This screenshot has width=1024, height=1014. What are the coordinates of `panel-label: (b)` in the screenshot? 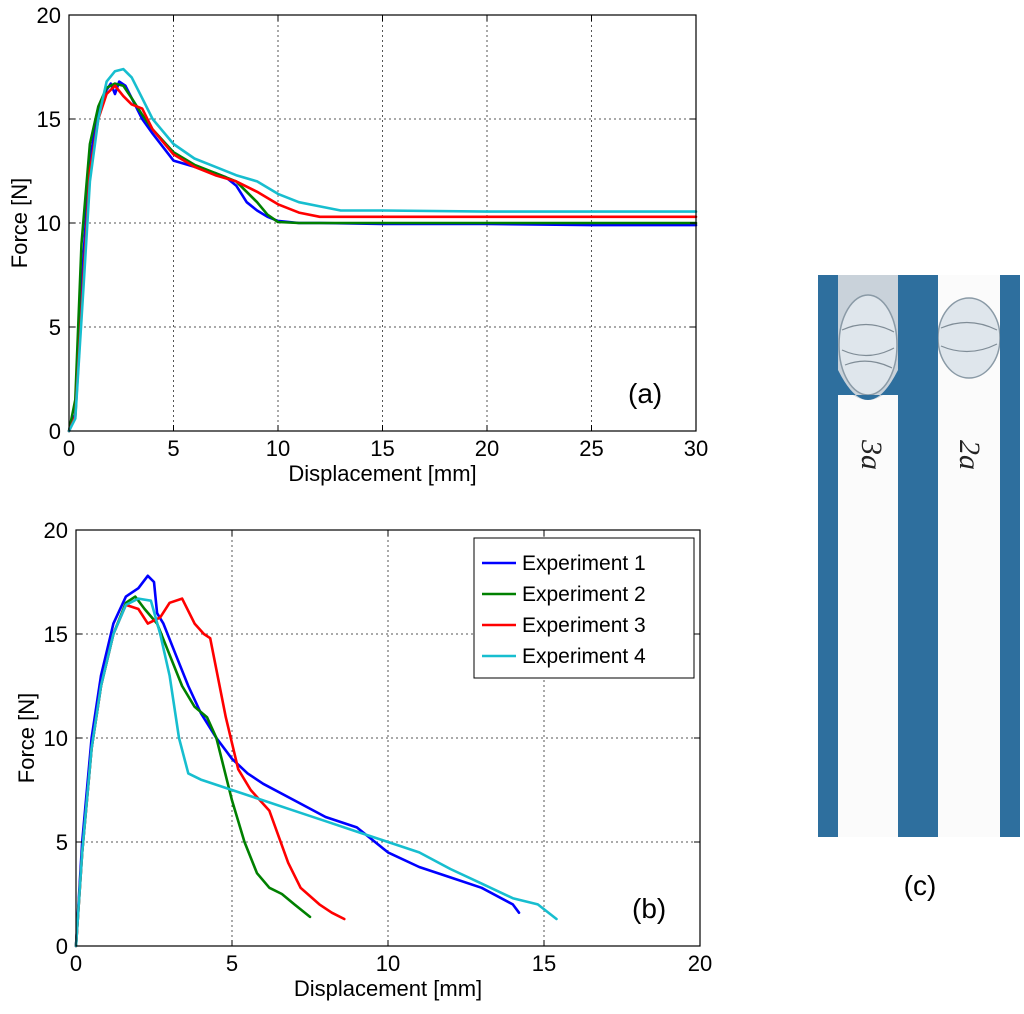 It's located at (649, 908).